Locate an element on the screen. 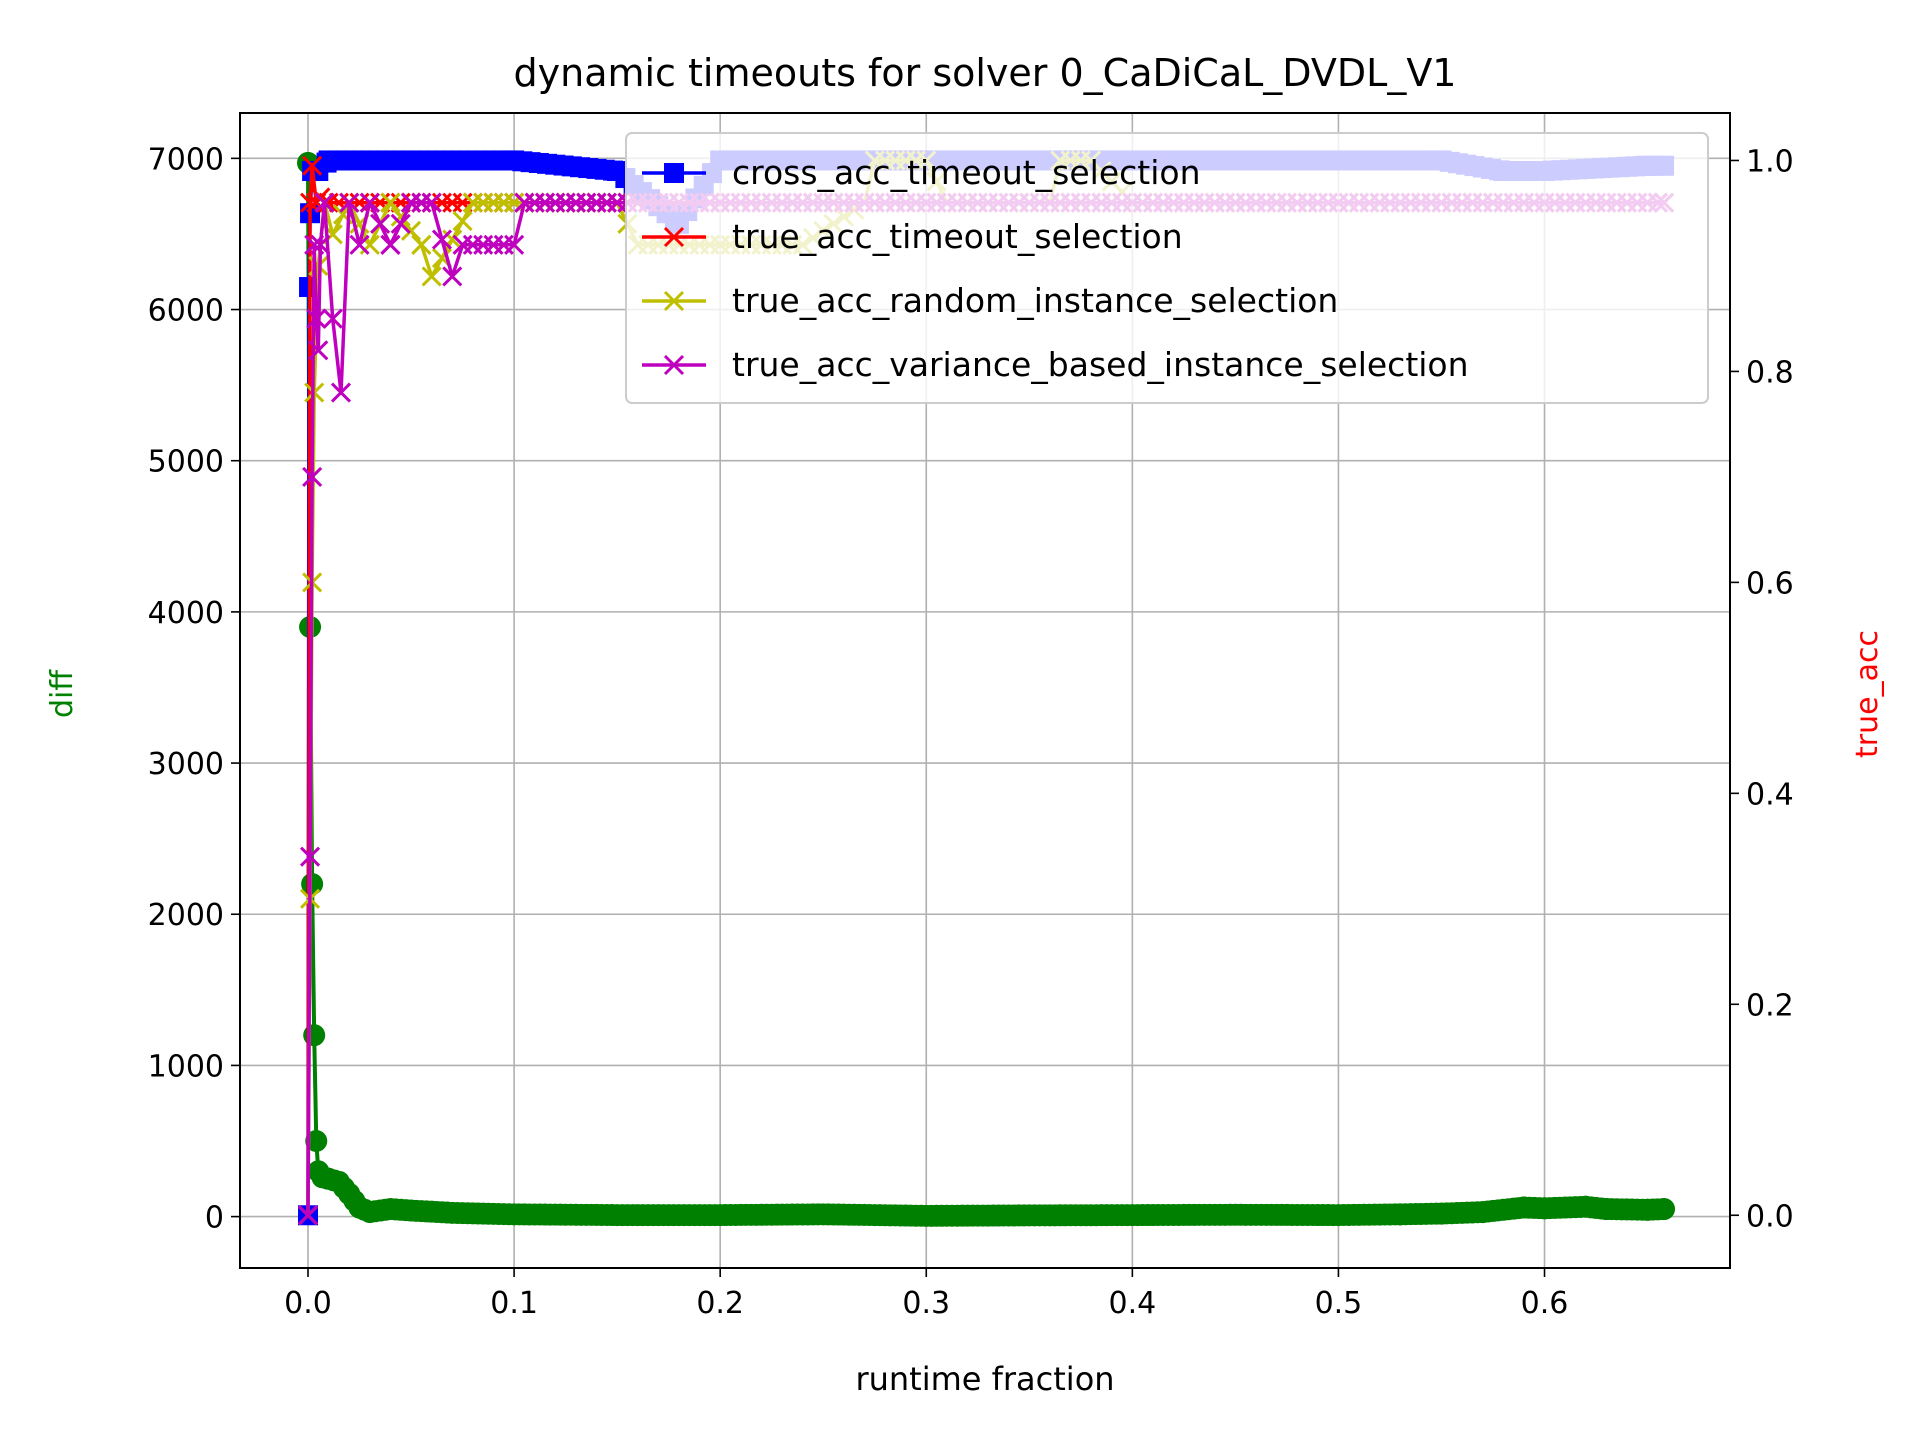  x-tick-label: 0.0 is located at coordinates (308, 1303).